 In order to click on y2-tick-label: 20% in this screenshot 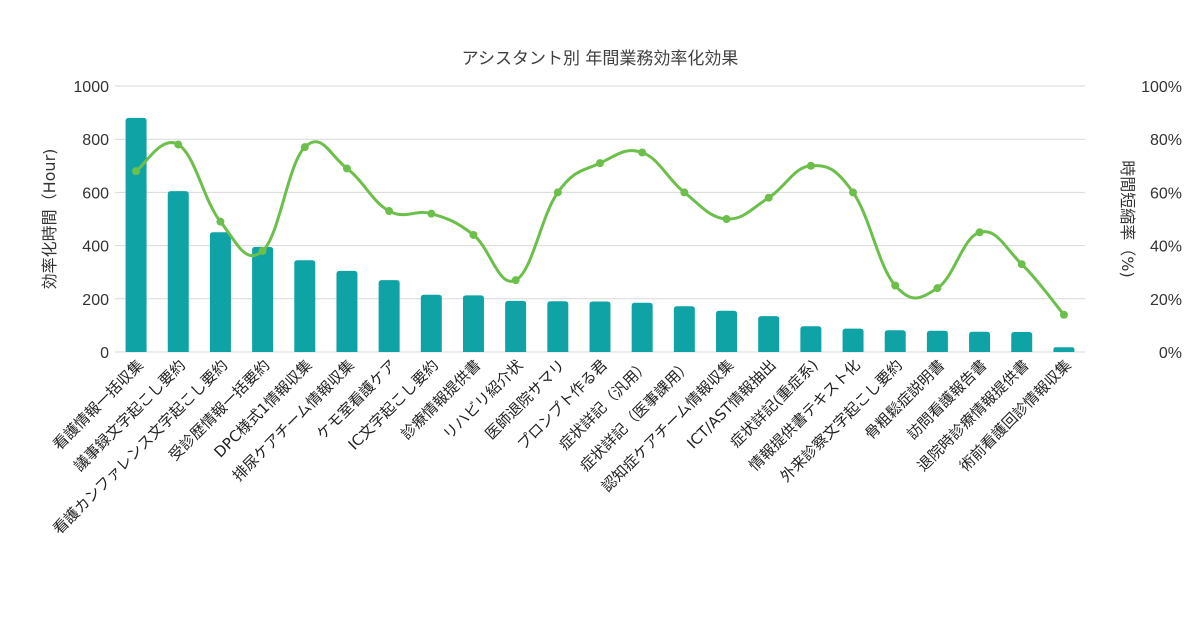, I will do `click(1166, 300)`.